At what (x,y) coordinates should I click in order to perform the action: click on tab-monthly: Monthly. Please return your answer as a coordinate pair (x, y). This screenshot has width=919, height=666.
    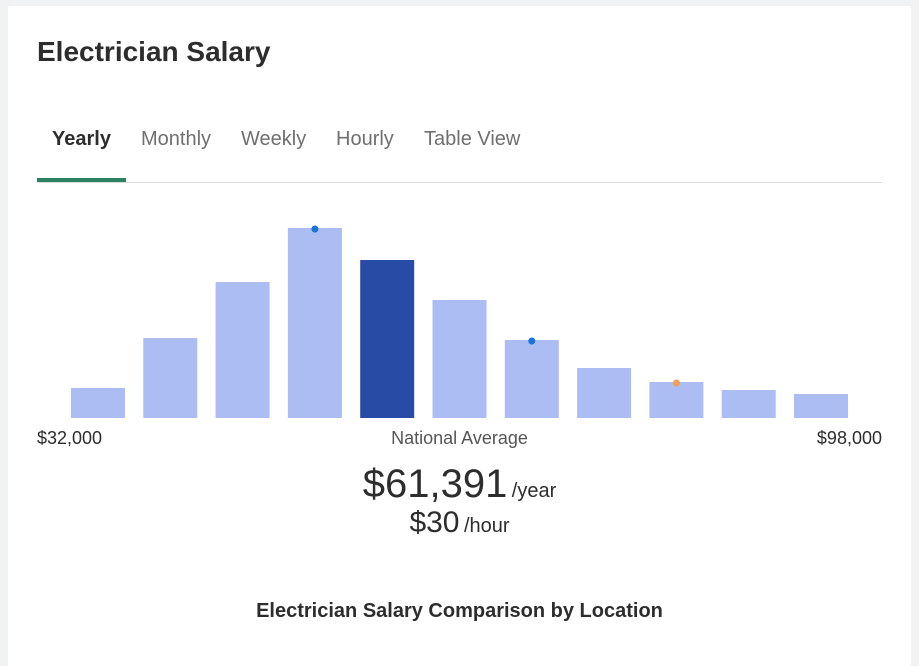
    Looking at the image, I should click on (176, 139).